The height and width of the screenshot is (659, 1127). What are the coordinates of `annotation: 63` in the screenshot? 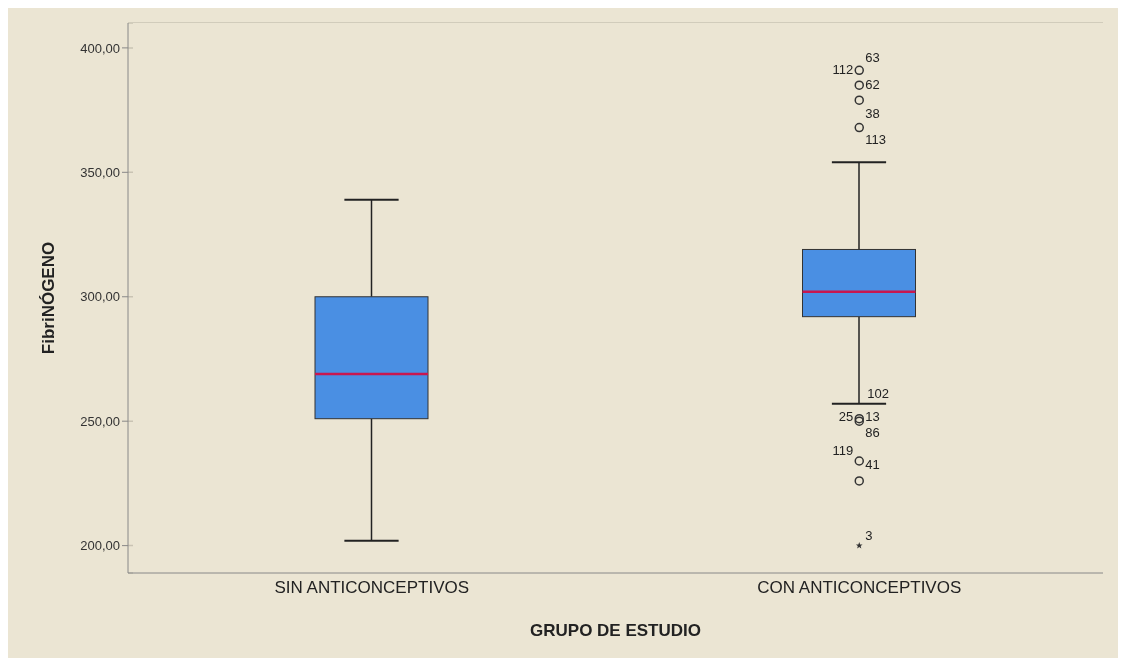 It's located at (872, 58).